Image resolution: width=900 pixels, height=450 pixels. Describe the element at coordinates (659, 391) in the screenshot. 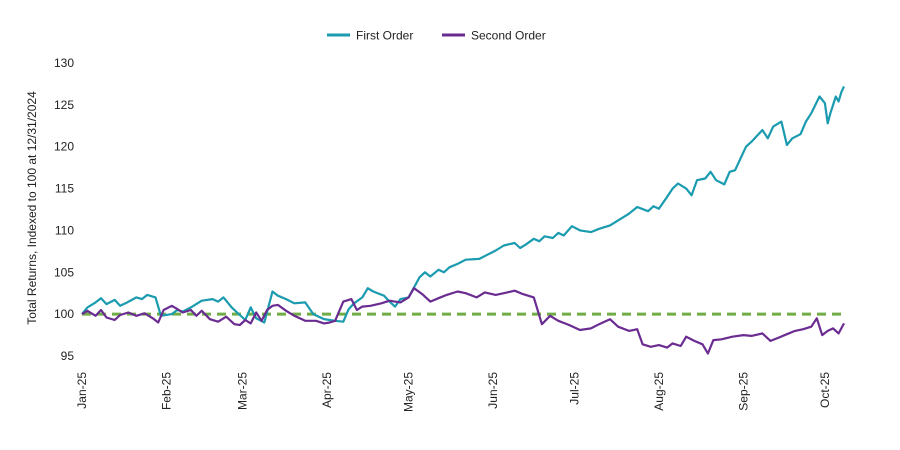

I see `x-tick-label: Aug-25` at that location.